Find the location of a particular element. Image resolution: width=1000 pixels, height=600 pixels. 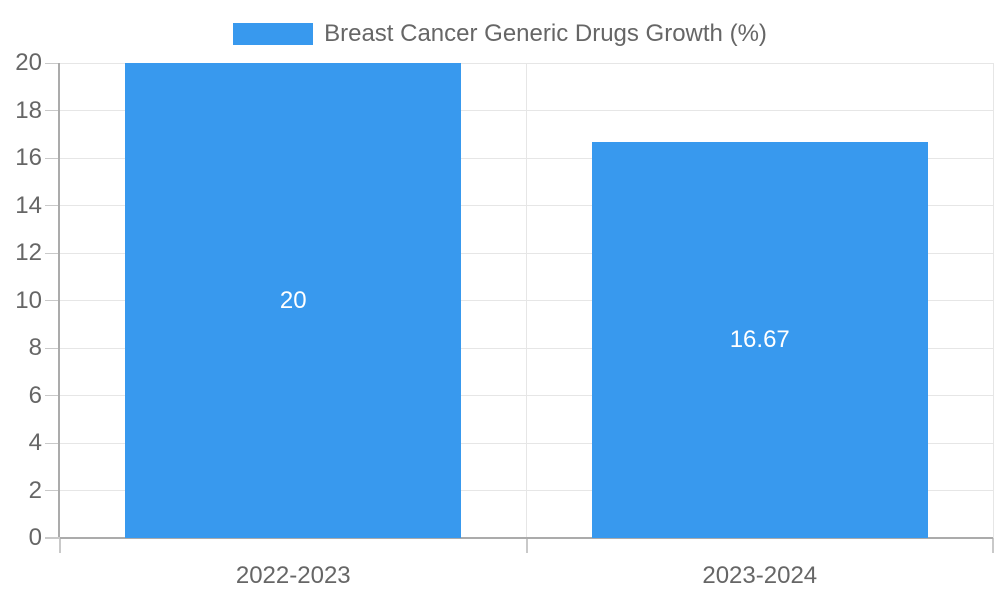

y-tick-label: 14 is located at coordinates (28, 205).